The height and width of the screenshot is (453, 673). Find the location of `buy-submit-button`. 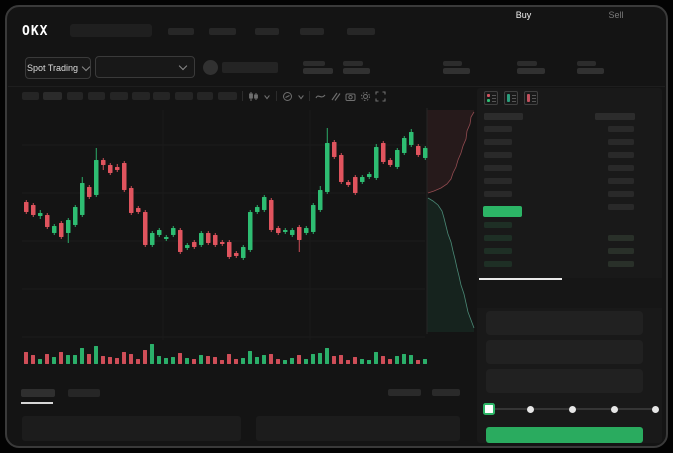

buy-submit-button is located at coordinates (564, 435).